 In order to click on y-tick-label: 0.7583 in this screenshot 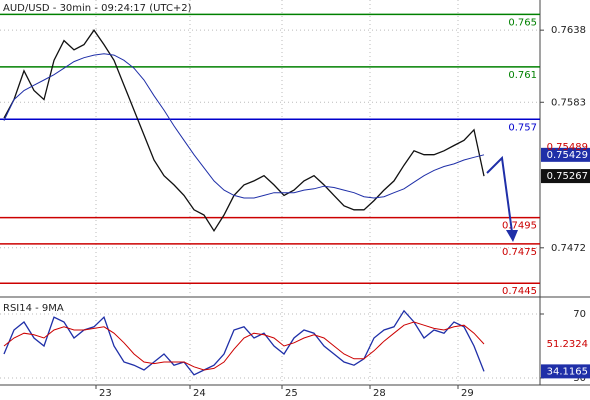, I will do `click(568, 102)`.